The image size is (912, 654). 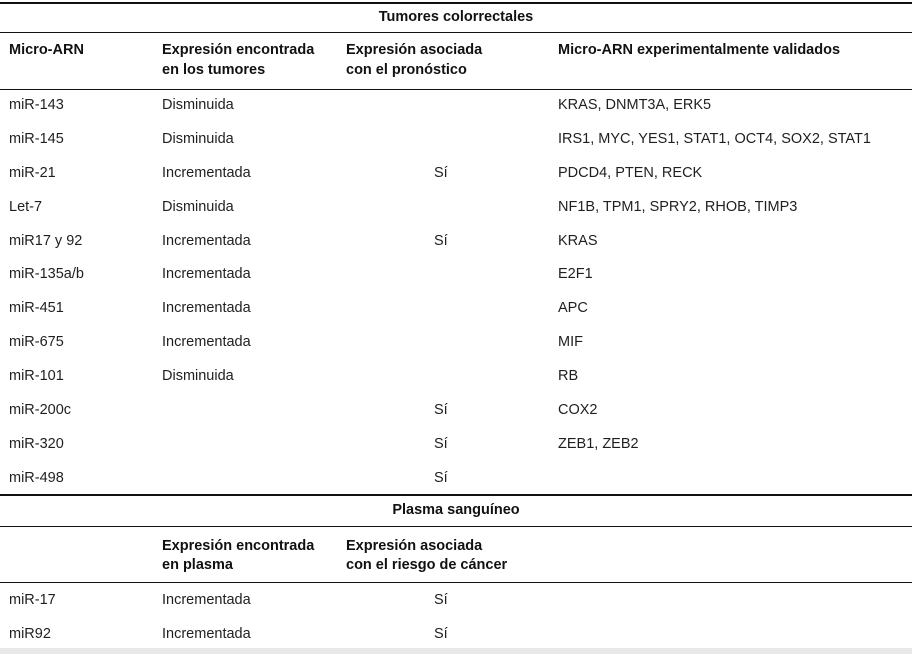 What do you see at coordinates (578, 241) in the screenshot?
I see `cell-validated: KRAS` at bounding box center [578, 241].